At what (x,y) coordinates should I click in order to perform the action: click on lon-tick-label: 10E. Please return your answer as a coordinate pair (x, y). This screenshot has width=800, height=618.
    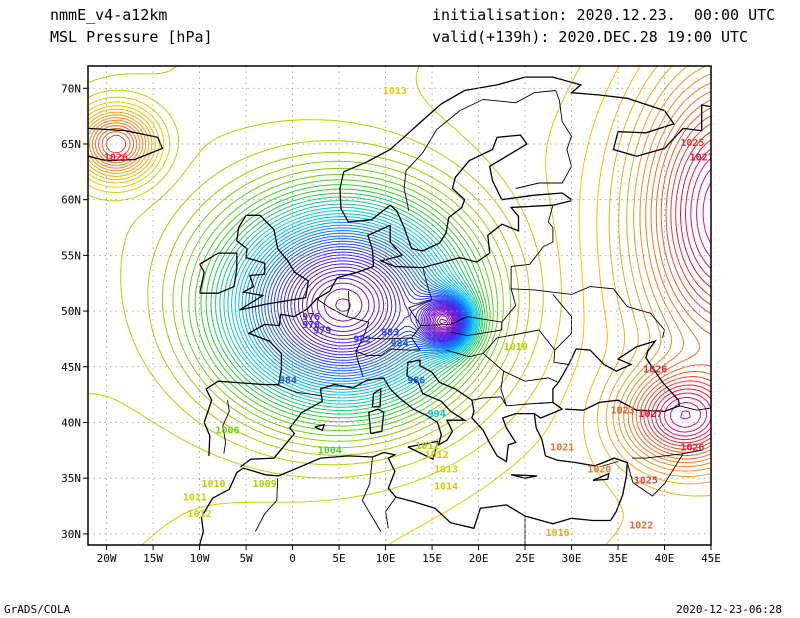
    Looking at the image, I should click on (386, 558).